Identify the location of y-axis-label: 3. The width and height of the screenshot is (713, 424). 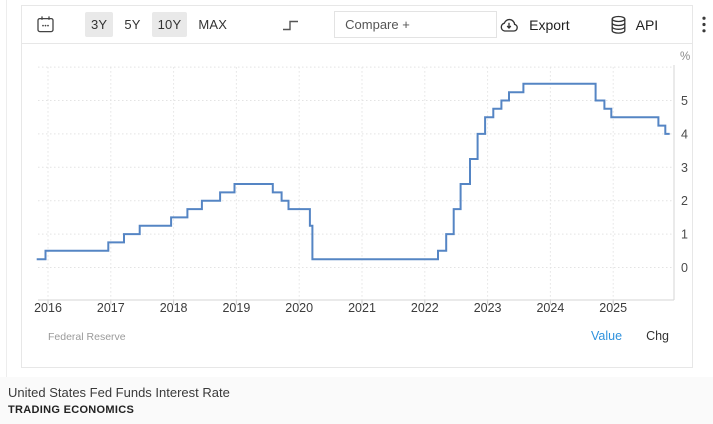
(684, 168).